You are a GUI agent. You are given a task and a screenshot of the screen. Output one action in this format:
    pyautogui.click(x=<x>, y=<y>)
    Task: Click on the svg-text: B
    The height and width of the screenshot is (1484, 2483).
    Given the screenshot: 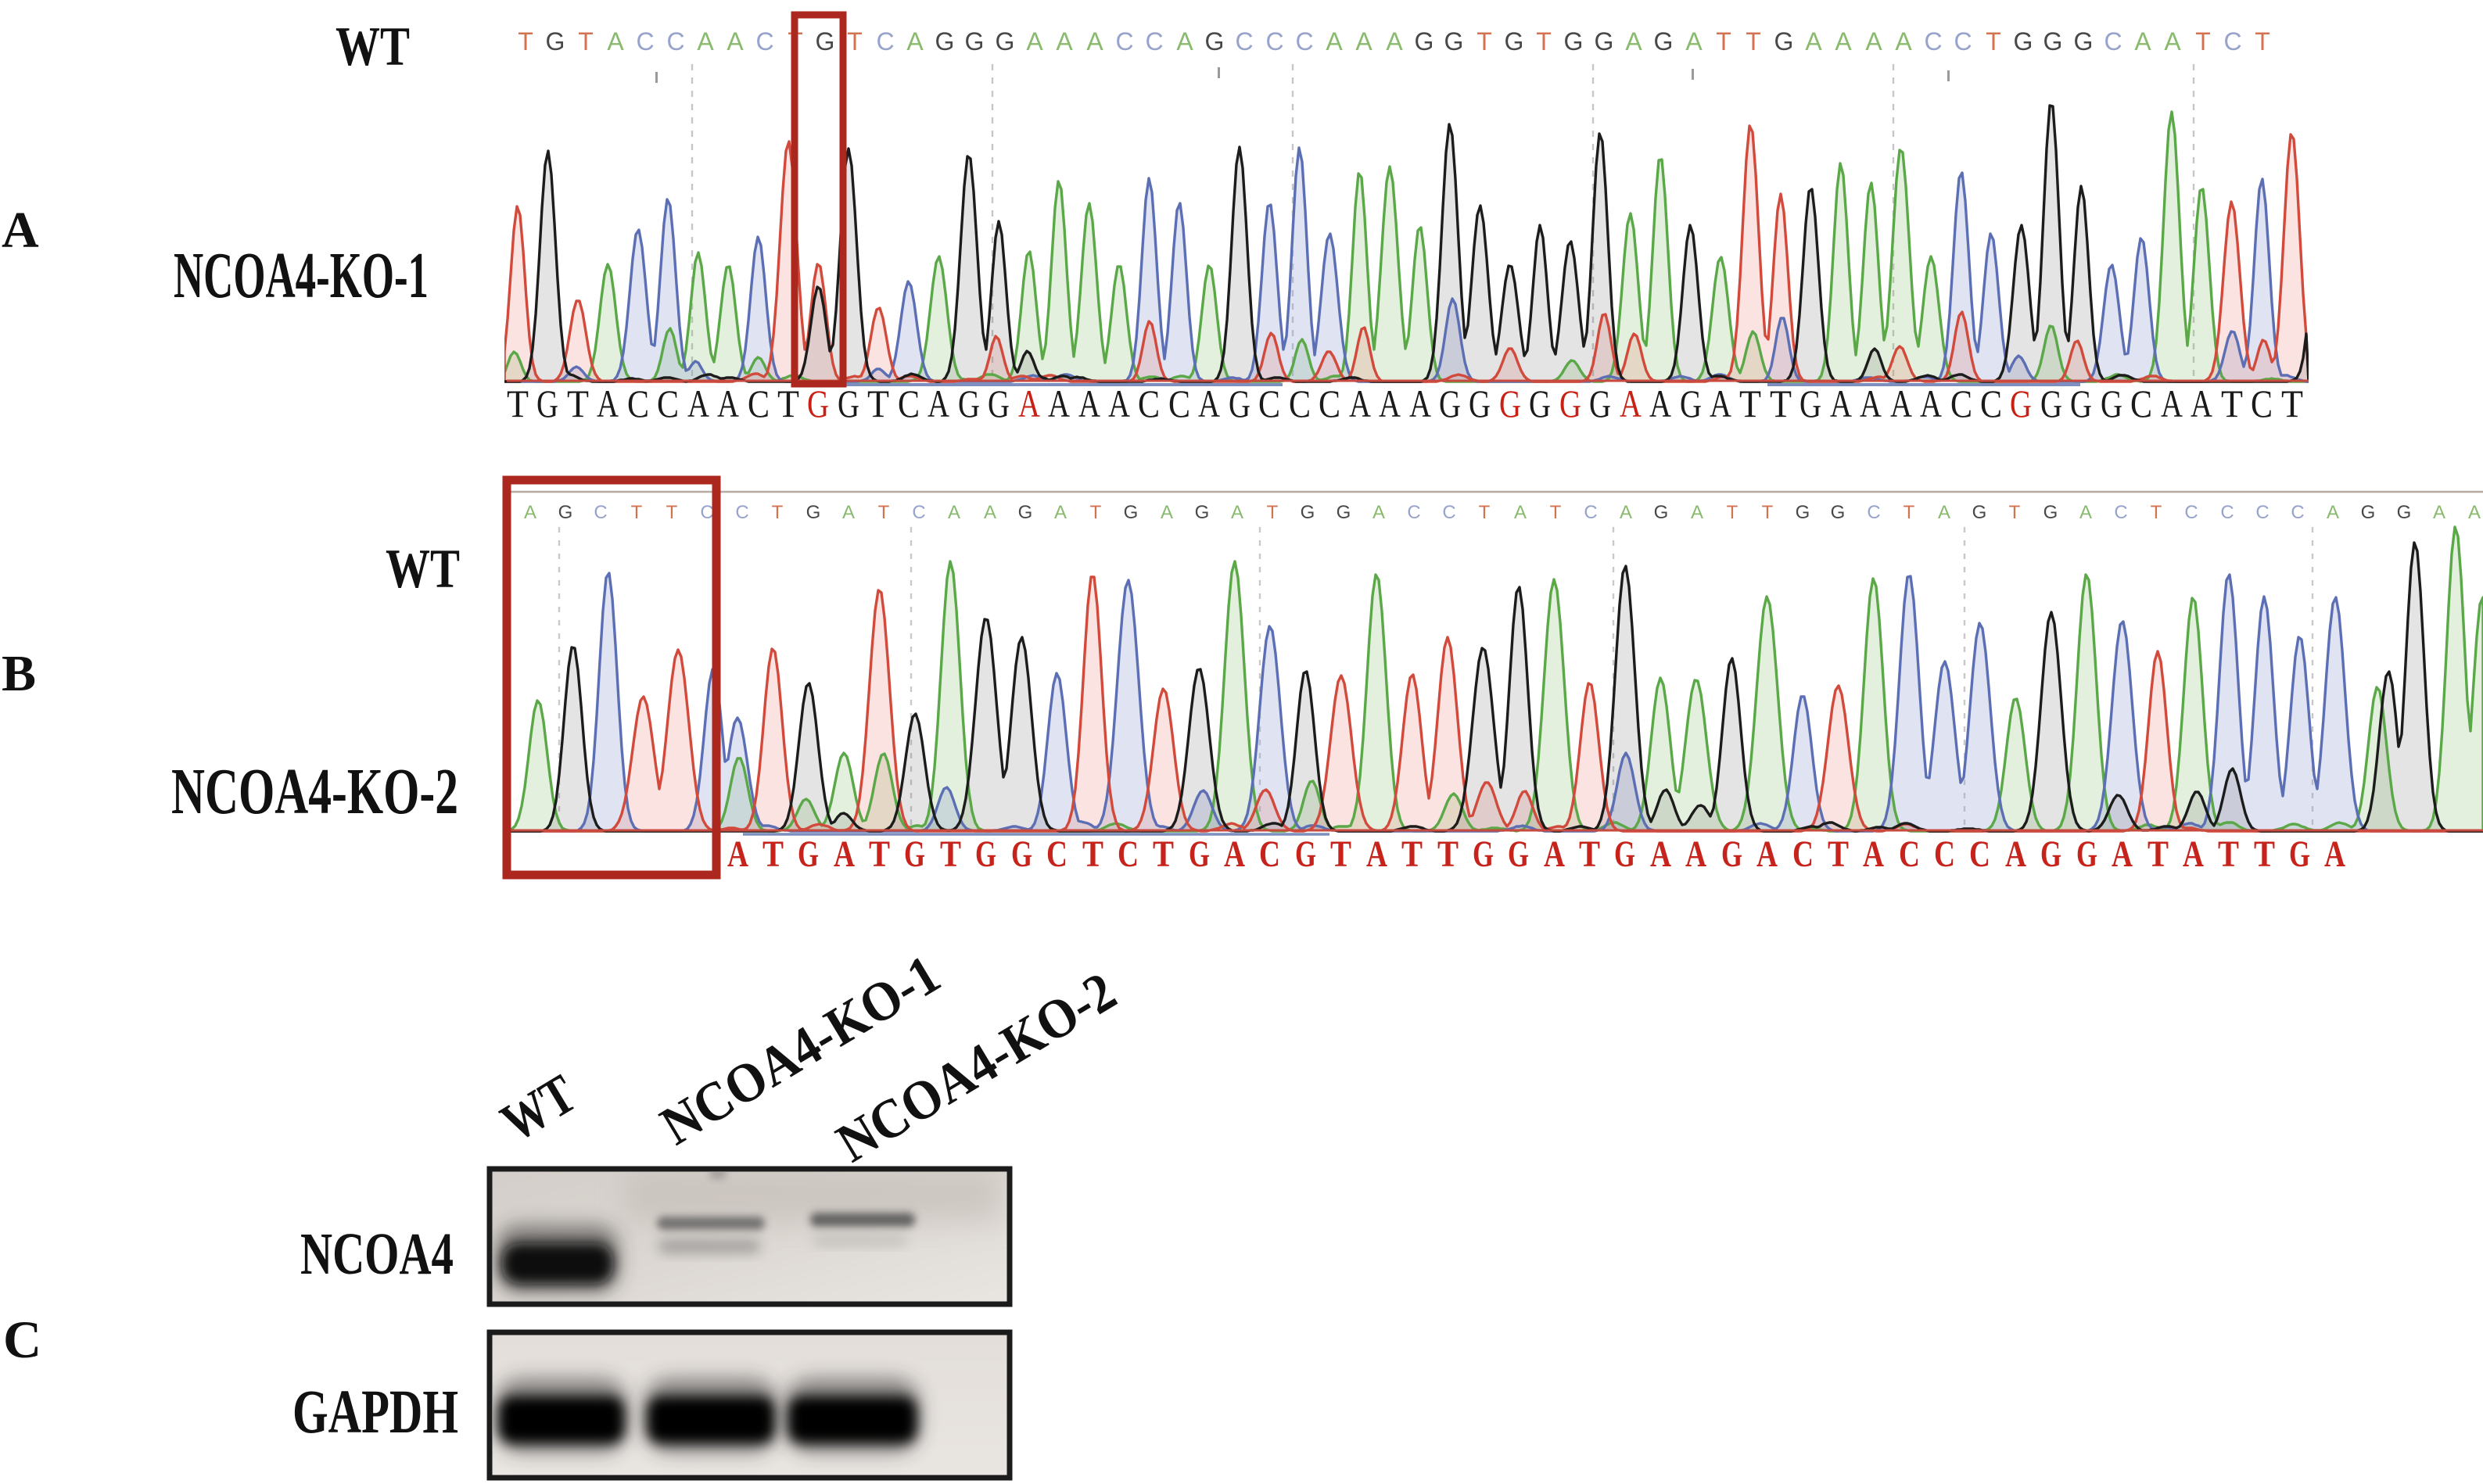 What is the action you would take?
    pyautogui.click(x=19, y=673)
    